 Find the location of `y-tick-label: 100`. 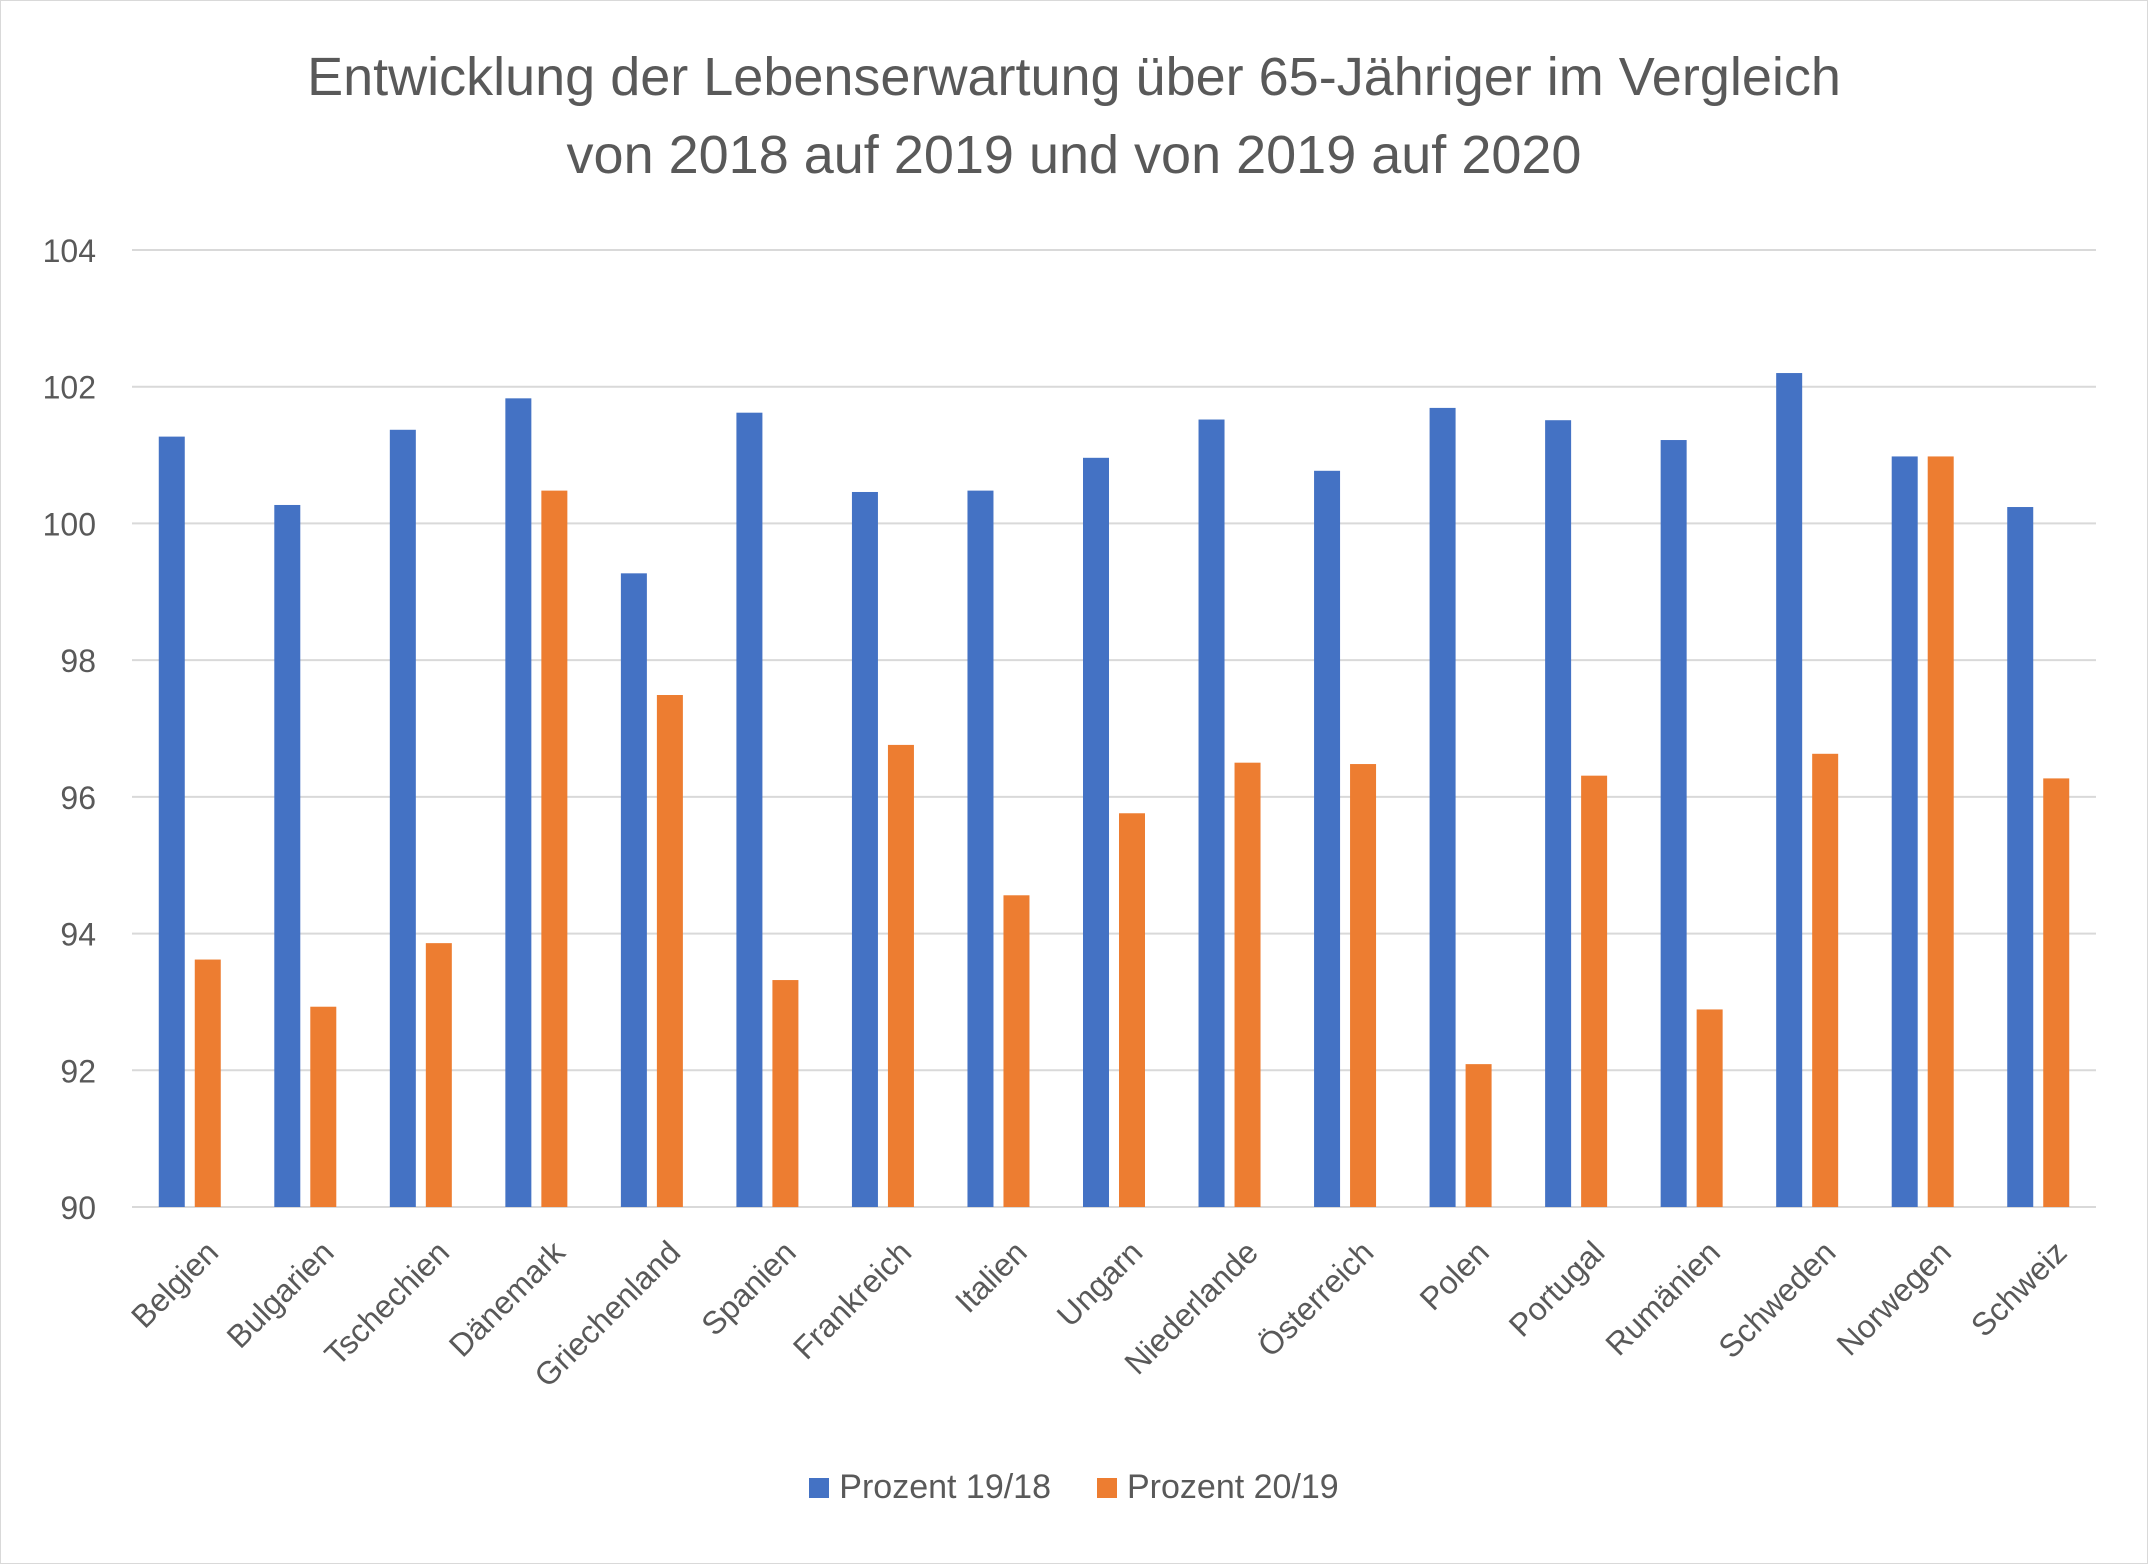

y-tick-label: 100 is located at coordinates (69, 524).